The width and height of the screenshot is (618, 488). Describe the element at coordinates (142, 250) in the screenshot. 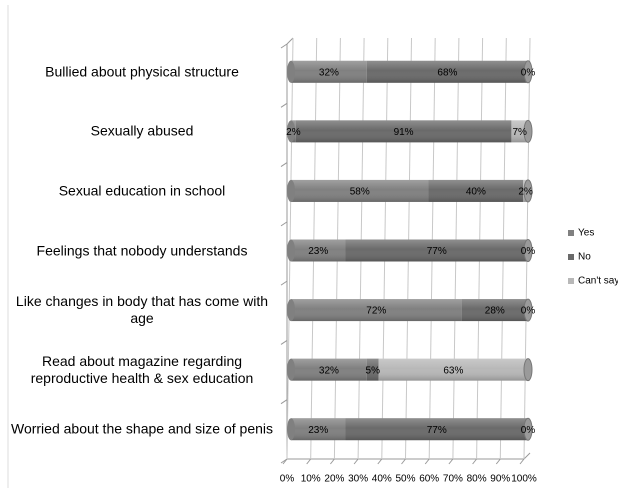

I see `category-label: Feelings that nobody understands` at that location.